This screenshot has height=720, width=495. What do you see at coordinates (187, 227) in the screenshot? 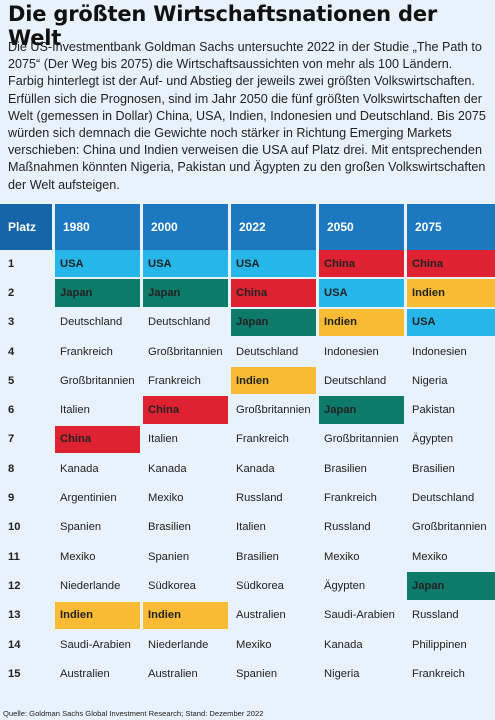
I see `column-header-year: 2000` at bounding box center [187, 227].